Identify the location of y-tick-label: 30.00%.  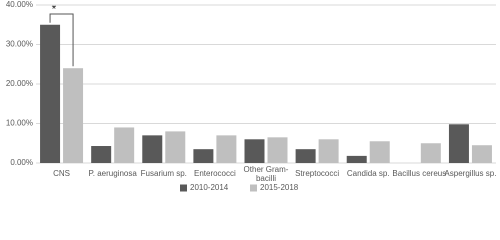
(19, 44).